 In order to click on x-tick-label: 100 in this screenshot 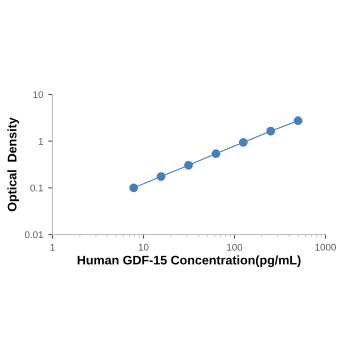, I will do `click(234, 247)`.